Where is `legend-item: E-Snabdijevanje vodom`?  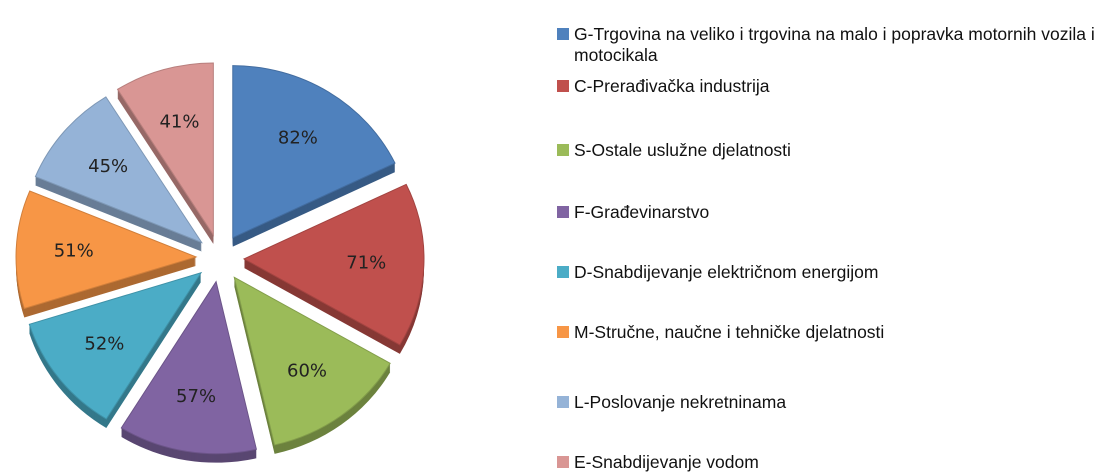
legend-item: E-Snabdijevanje vodom is located at coordinates (829, 462).